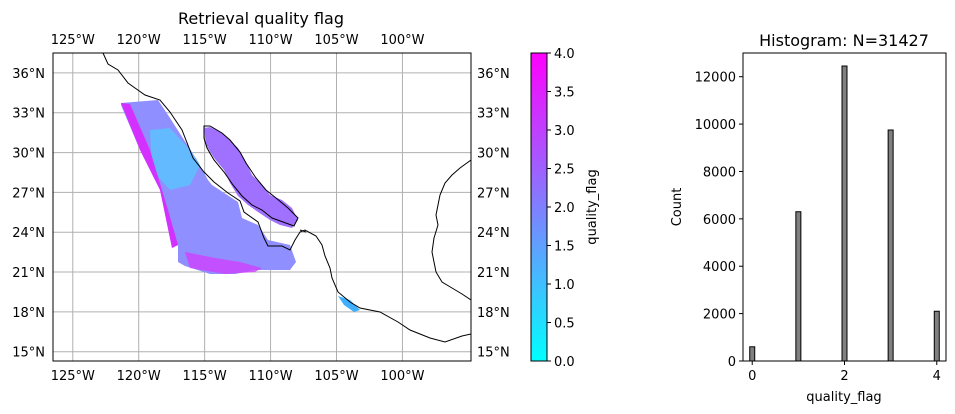 This screenshot has width=955, height=414. What do you see at coordinates (139, 376) in the screenshot?
I see `lon-tick-bottom: 120°W` at bounding box center [139, 376].